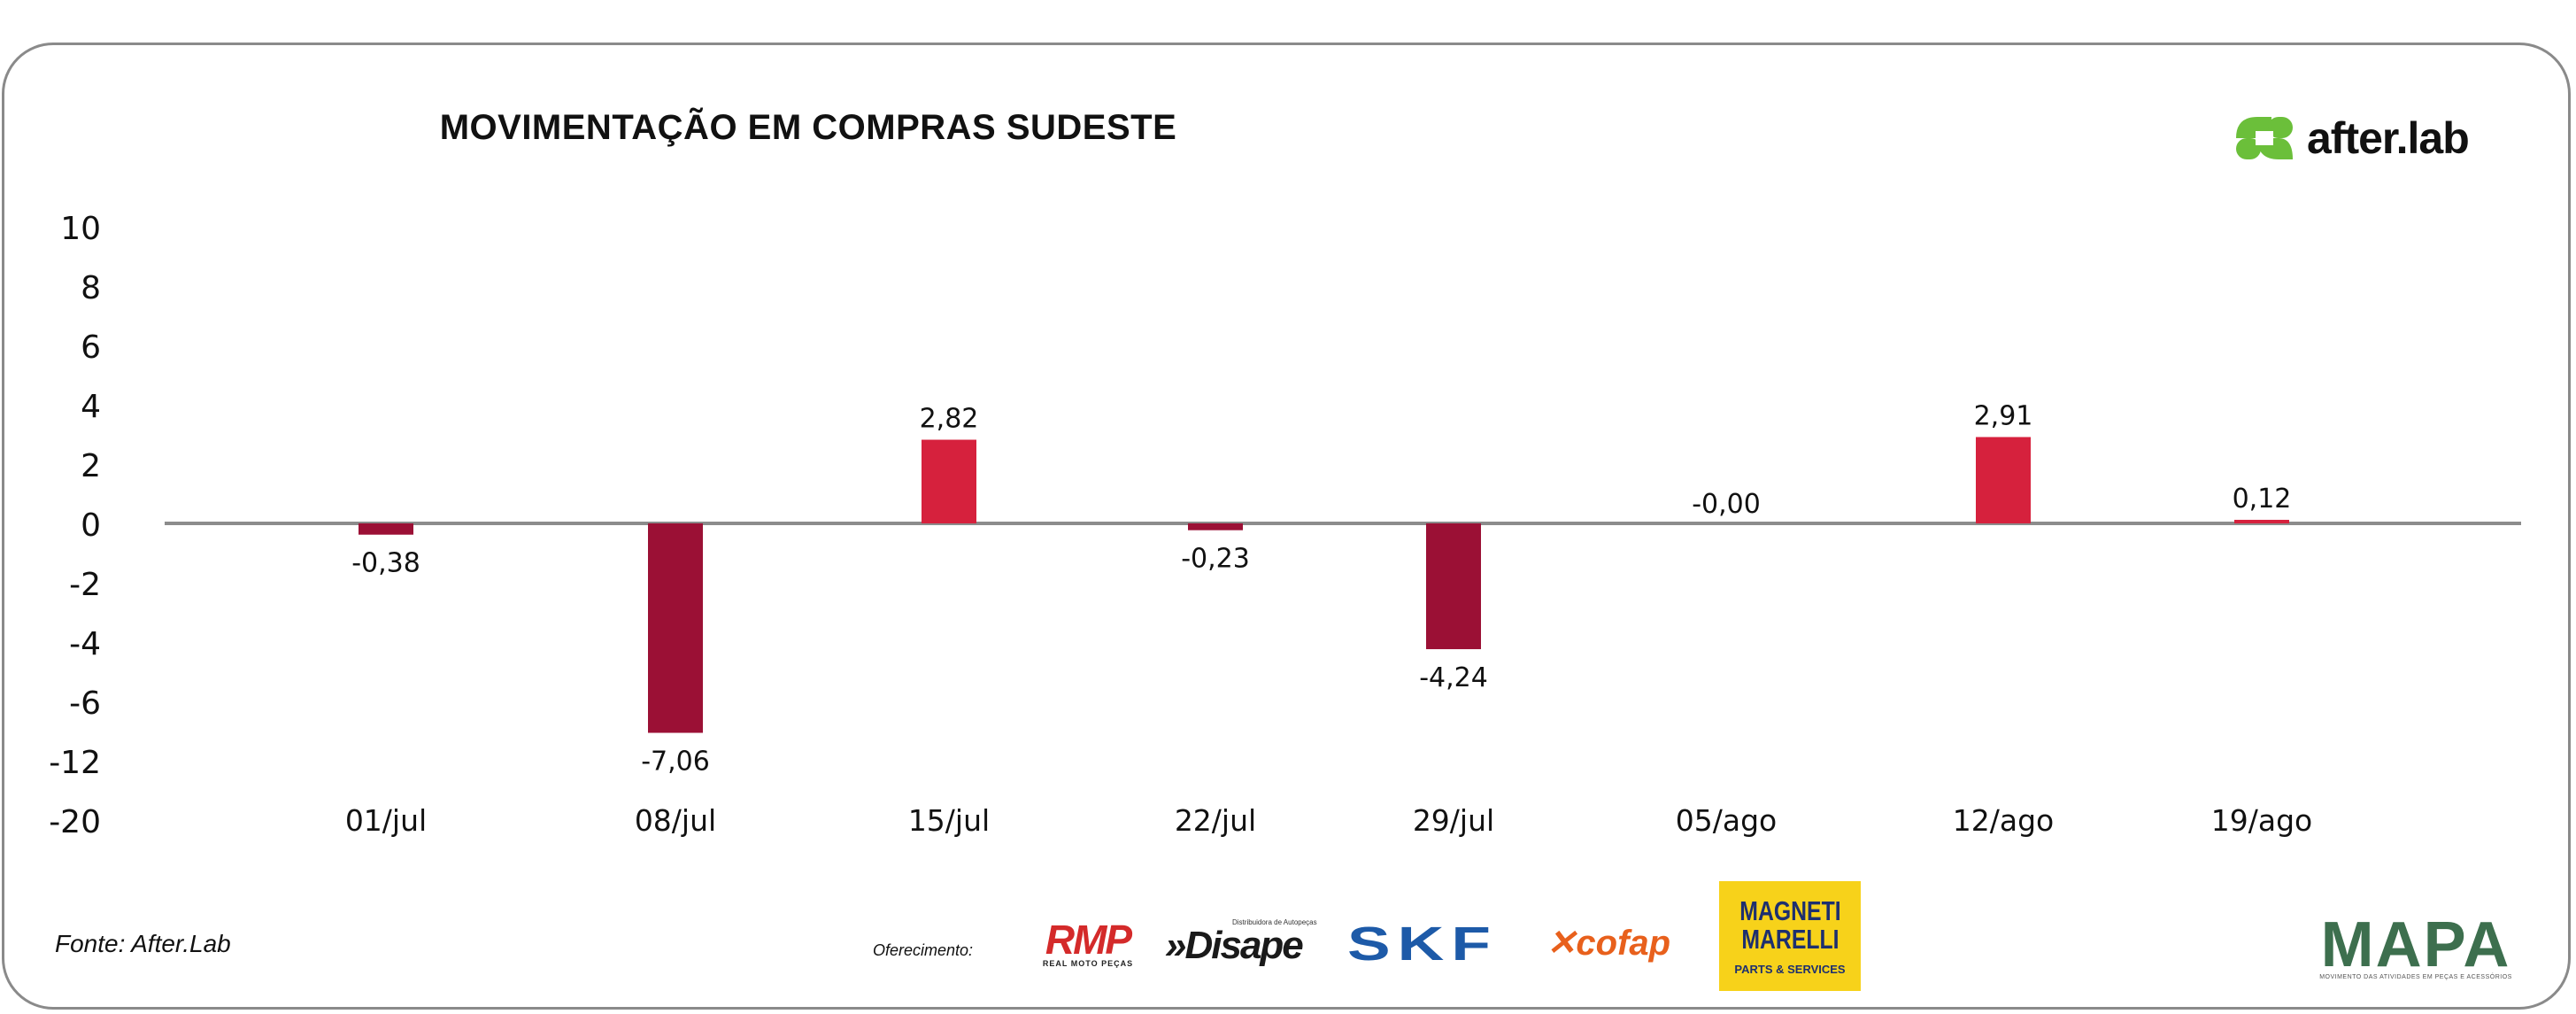 This screenshot has width=2576, height=1014. Describe the element at coordinates (1215, 526) in the screenshot. I see `bar-22-jul` at that location.